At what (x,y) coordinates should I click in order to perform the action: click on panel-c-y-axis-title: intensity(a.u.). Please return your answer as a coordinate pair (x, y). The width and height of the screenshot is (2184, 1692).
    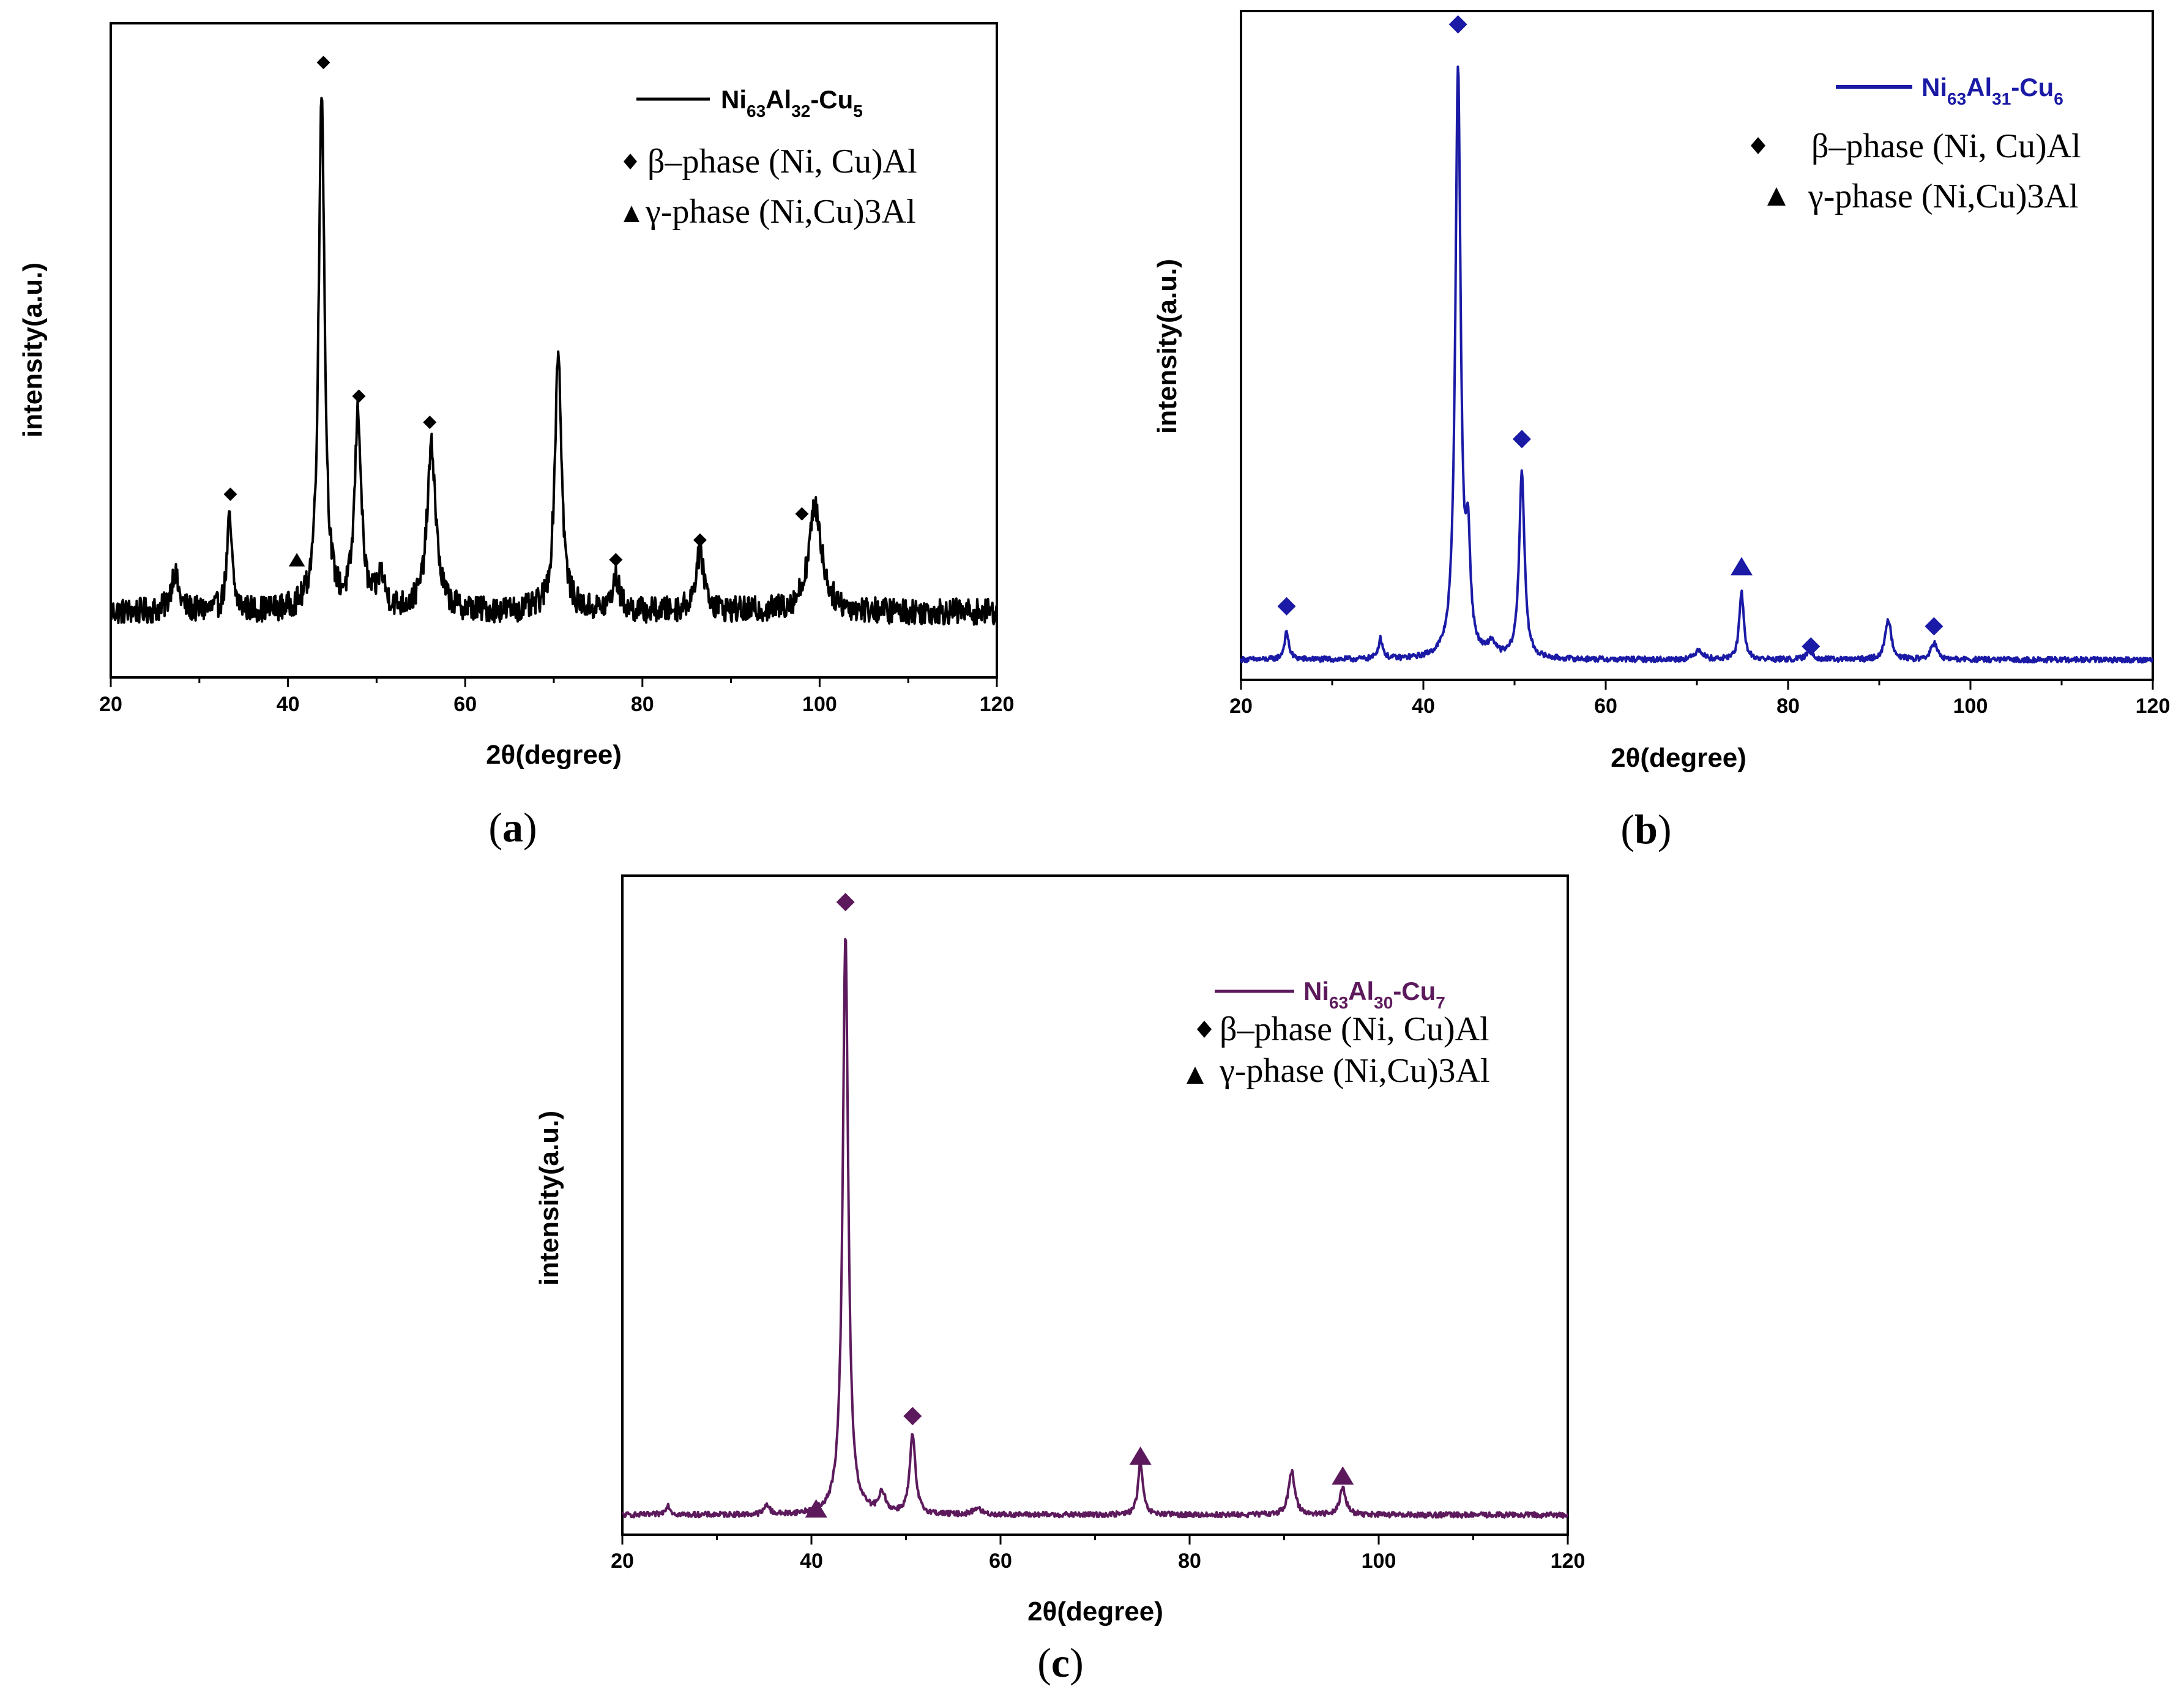
    Looking at the image, I should click on (549, 1198).